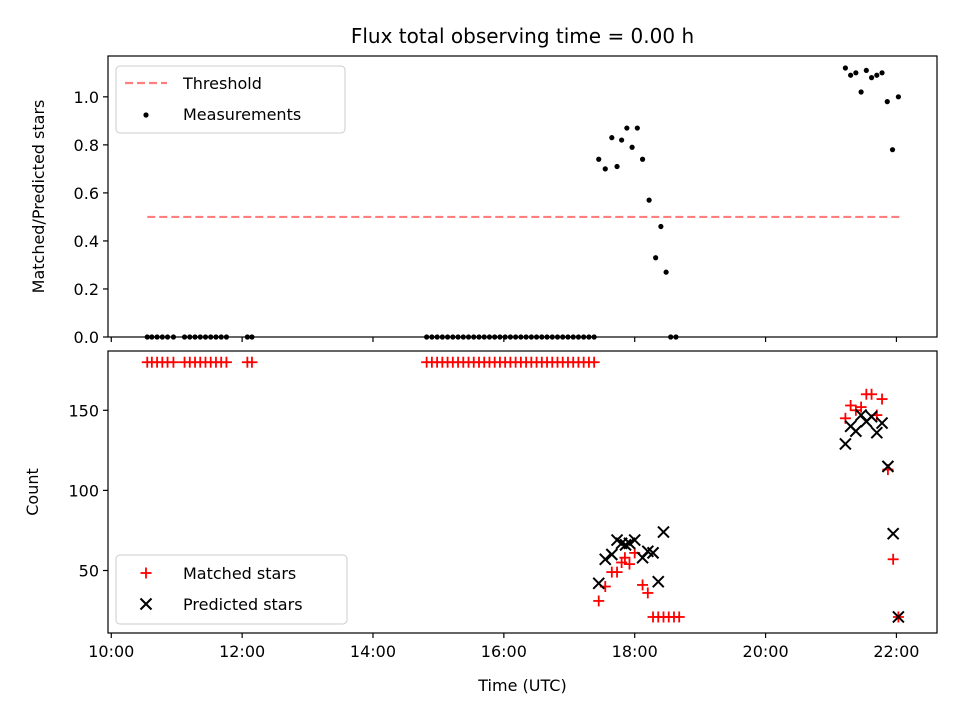 The width and height of the screenshot is (960, 720). Describe the element at coordinates (896, 651) in the screenshot. I see `bottom-x-tick-label: 22:00` at that location.